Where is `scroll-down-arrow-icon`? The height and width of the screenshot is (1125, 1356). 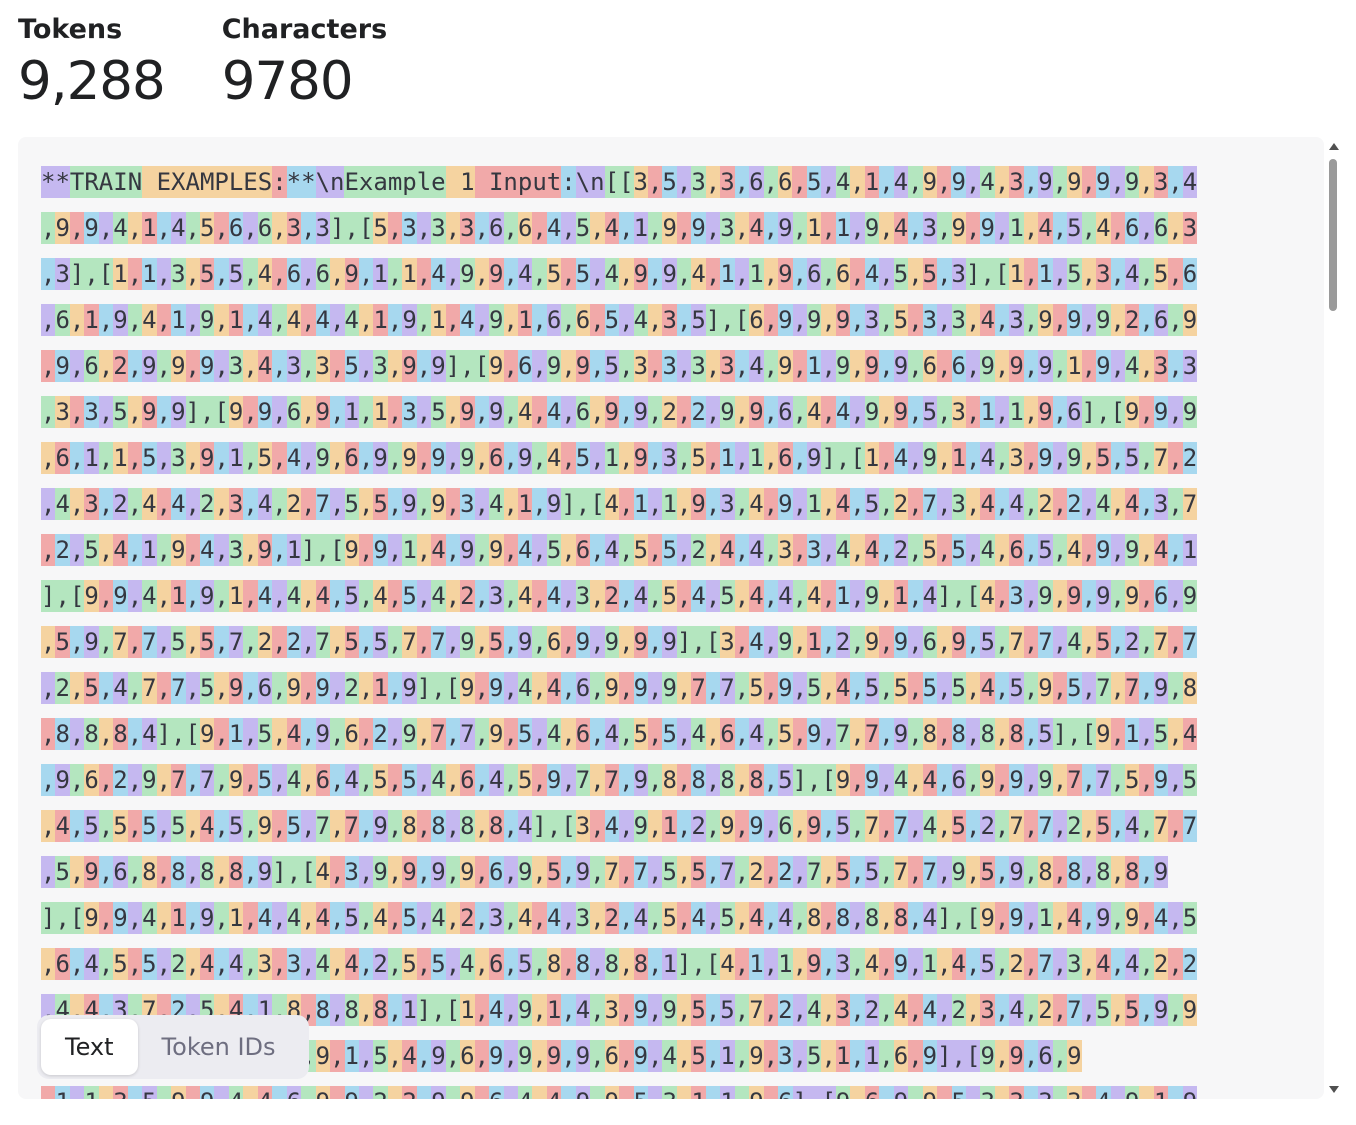 scroll-down-arrow-icon is located at coordinates (1334, 1089).